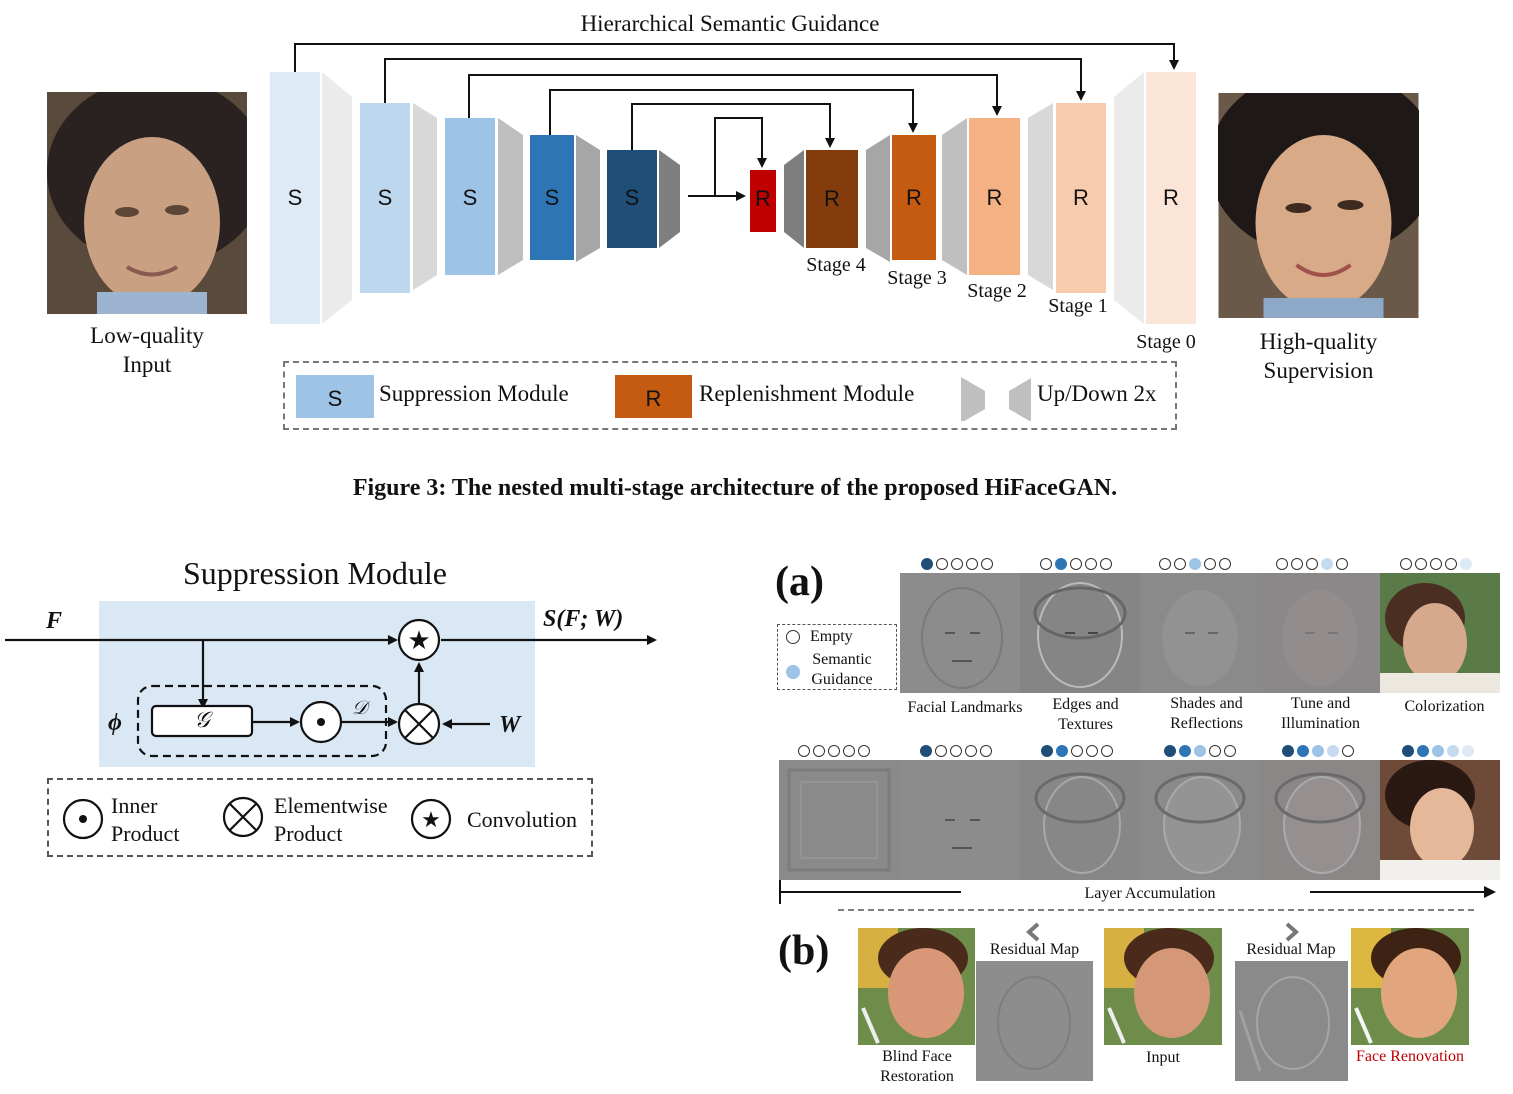 The image size is (1513, 1094). What do you see at coordinates (1163, 986) in the screenshot?
I see `input-child-image` at bounding box center [1163, 986].